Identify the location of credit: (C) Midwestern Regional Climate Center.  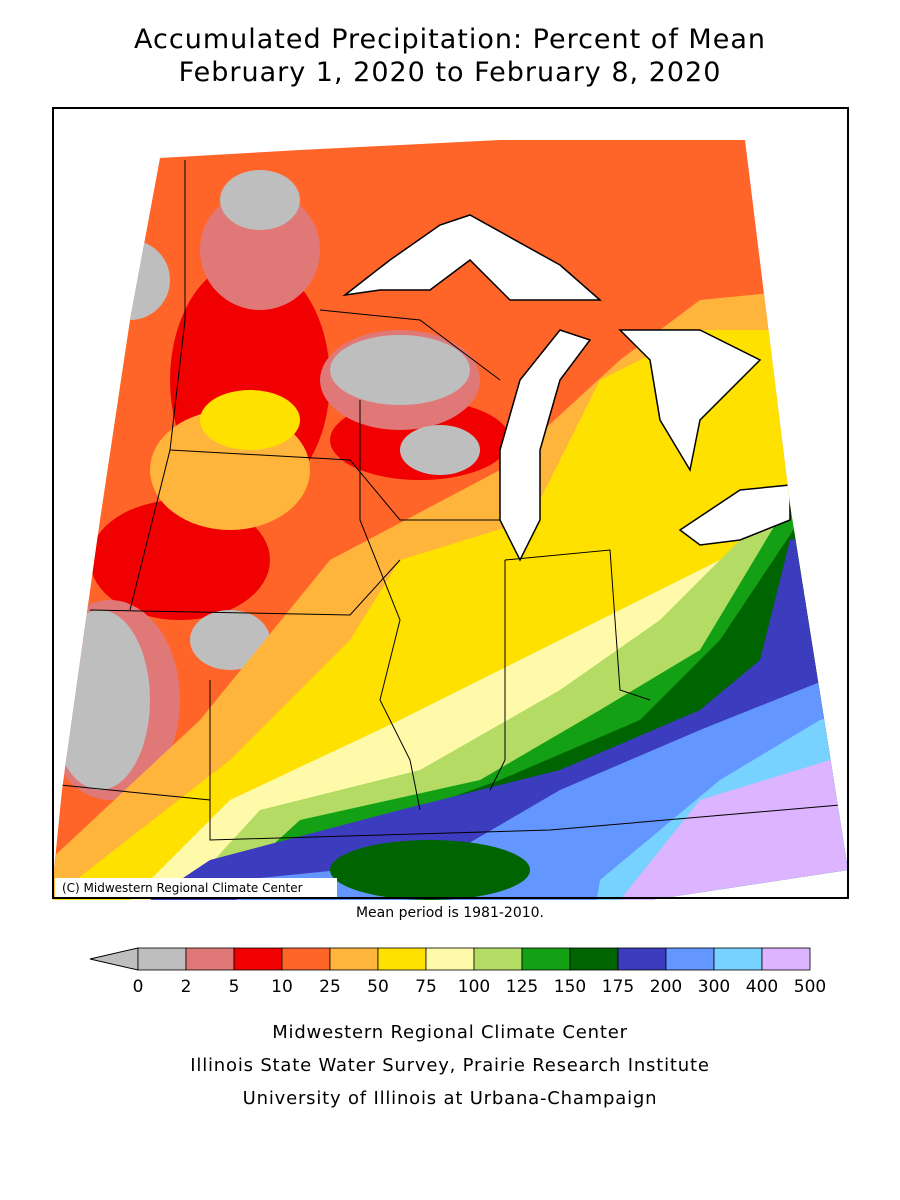
(182, 888).